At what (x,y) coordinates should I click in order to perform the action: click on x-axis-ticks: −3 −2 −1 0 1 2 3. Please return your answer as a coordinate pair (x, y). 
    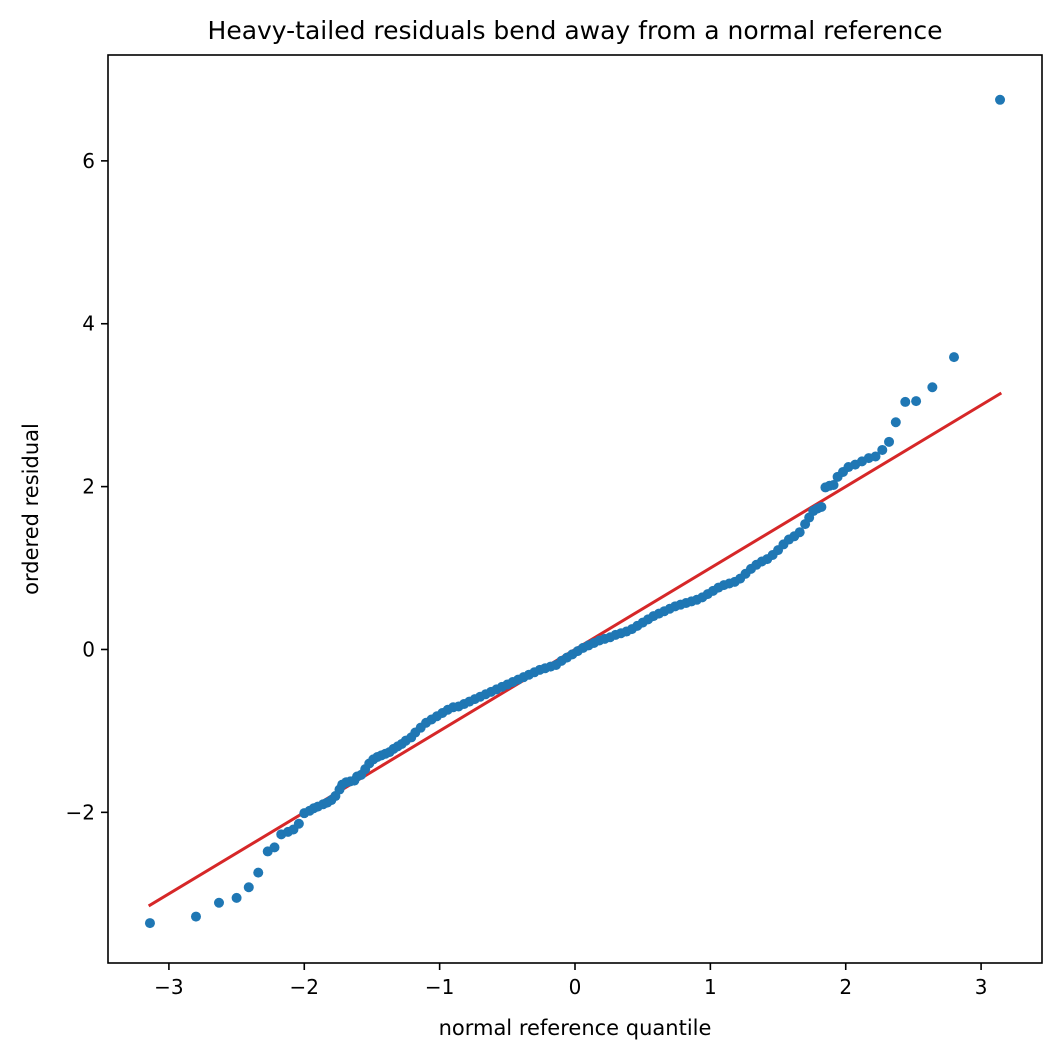
    Looking at the image, I should click on (570, 981).